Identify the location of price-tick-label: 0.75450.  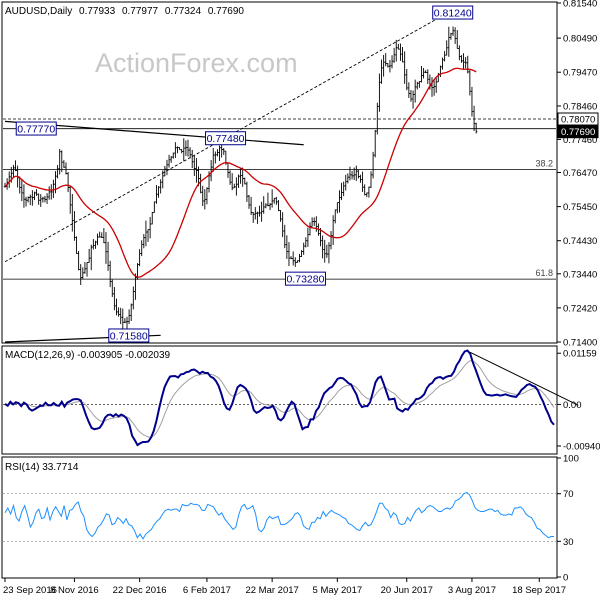
(580, 207).